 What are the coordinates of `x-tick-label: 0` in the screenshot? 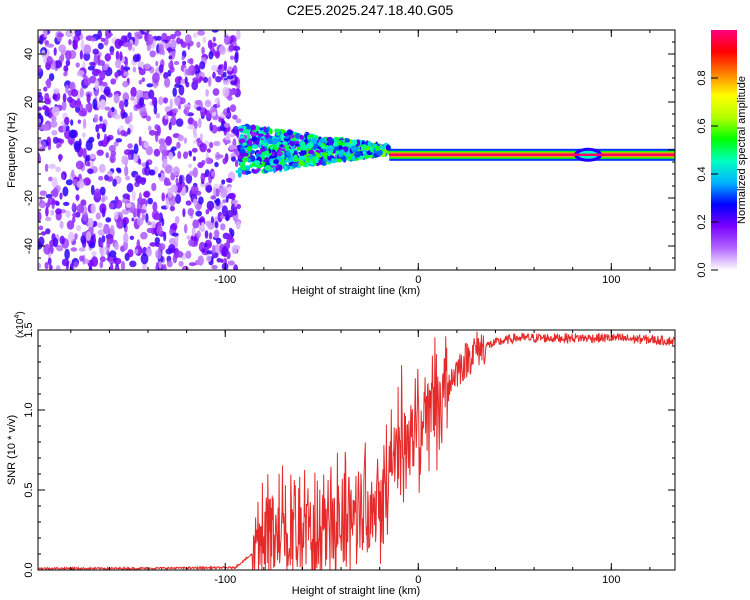 It's located at (418, 280).